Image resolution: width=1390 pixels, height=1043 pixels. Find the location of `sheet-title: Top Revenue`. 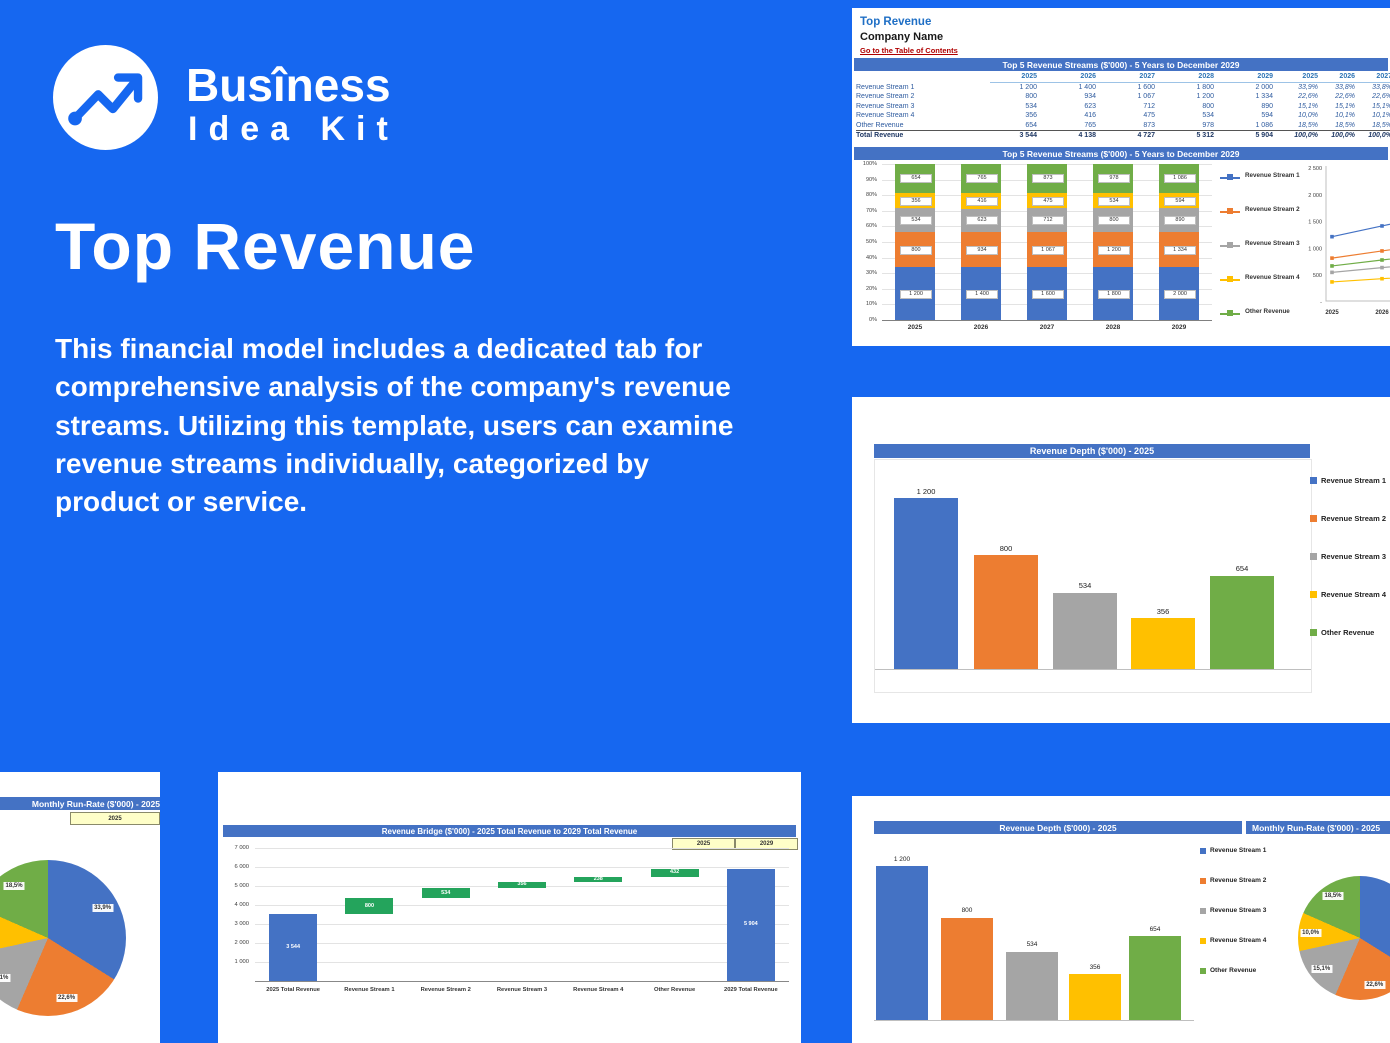

sheet-title: Top Revenue is located at coordinates (896, 22).